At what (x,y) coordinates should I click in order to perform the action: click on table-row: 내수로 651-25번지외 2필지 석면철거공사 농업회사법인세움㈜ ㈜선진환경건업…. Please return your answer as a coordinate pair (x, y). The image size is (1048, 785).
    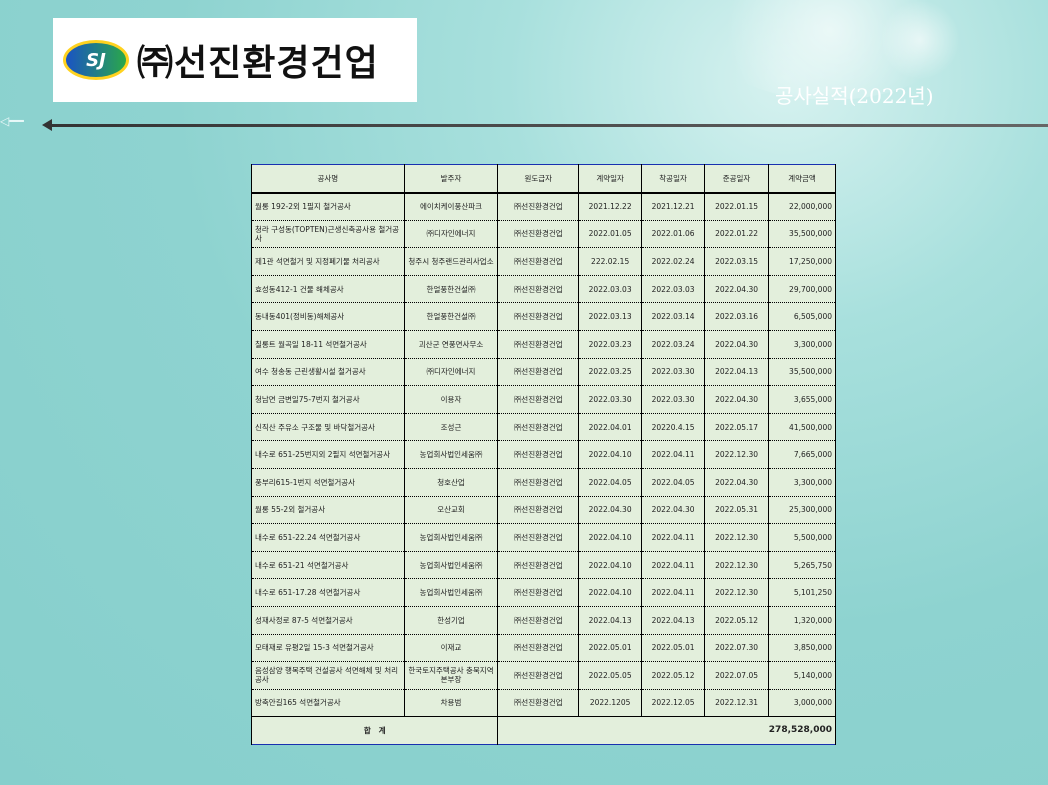
    Looking at the image, I should click on (543, 454).